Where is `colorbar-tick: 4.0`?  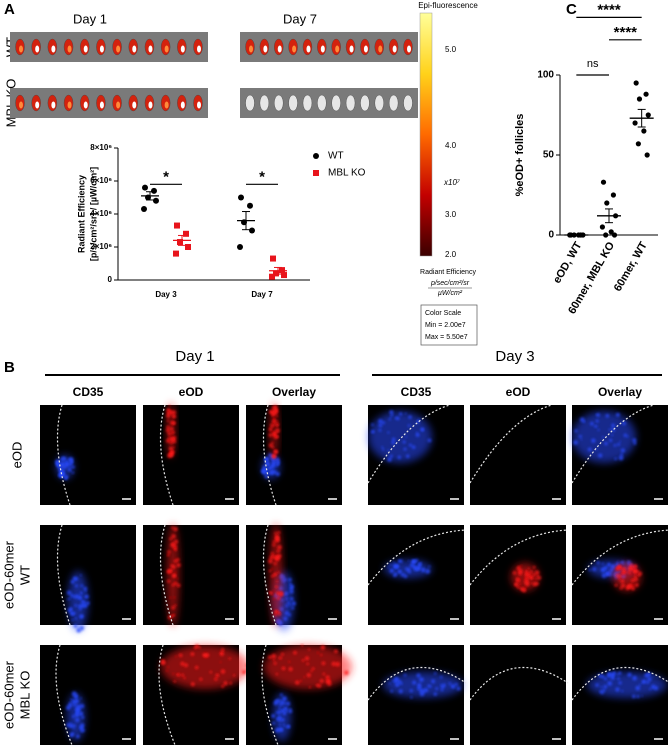
colorbar-tick: 4.0 is located at coordinates (451, 145).